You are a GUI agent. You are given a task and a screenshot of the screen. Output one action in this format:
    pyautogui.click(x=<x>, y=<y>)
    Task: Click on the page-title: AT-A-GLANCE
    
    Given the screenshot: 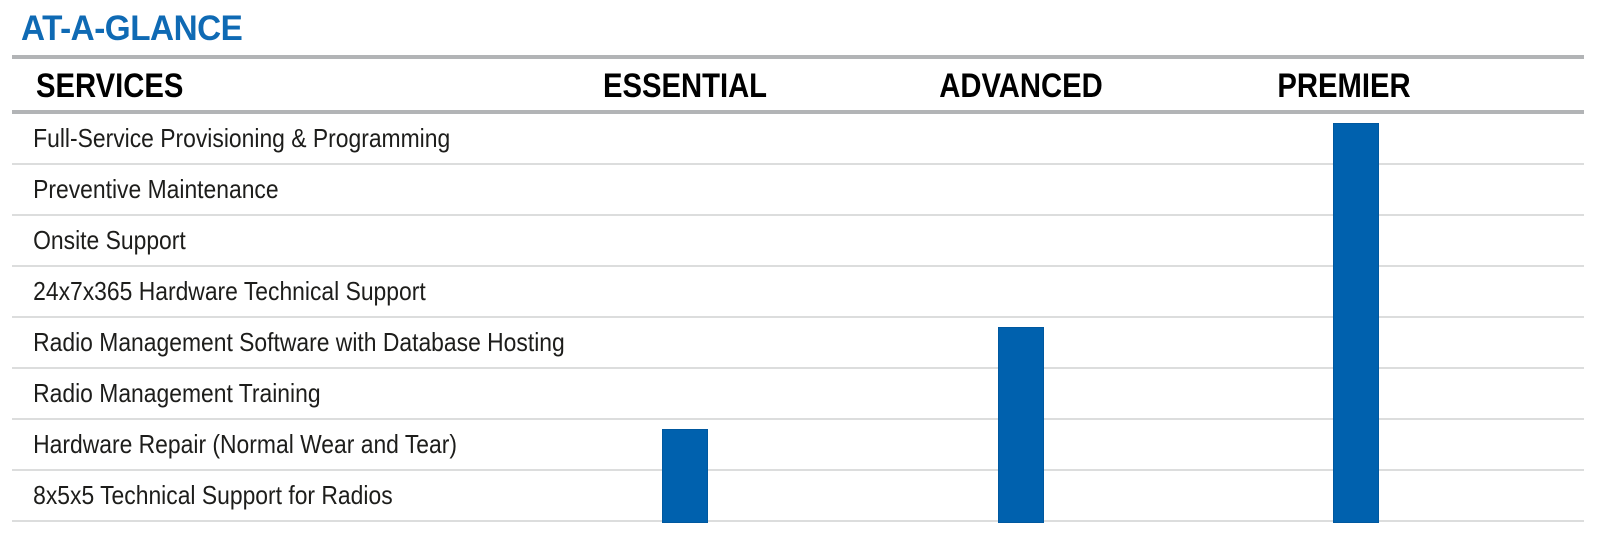 What is the action you would take?
    pyautogui.click(x=132, y=28)
    